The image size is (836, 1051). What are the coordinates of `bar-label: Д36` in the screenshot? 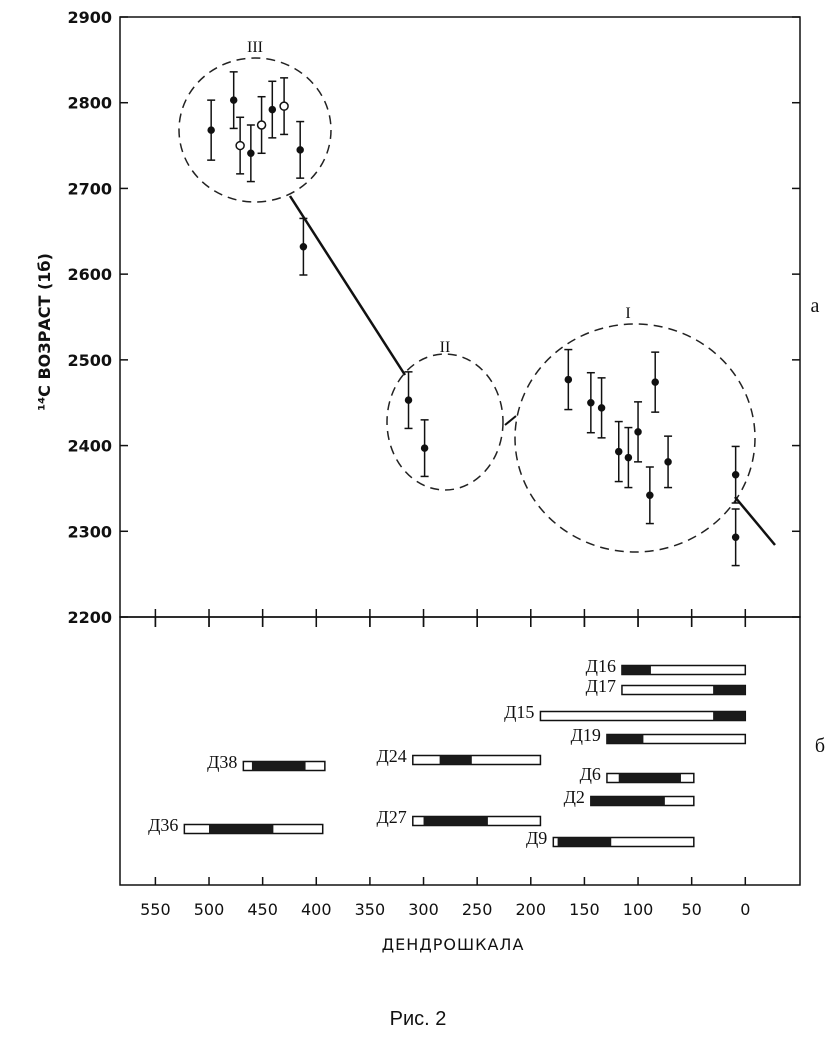 It's located at (163, 825).